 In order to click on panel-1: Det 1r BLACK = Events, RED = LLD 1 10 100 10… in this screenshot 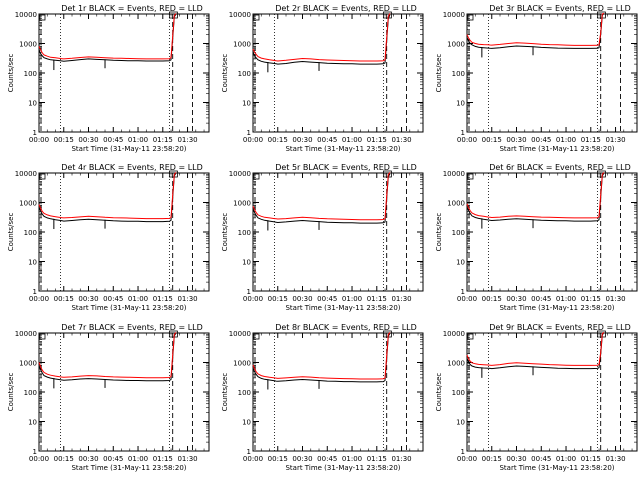, I will do `click(108, 78)`.